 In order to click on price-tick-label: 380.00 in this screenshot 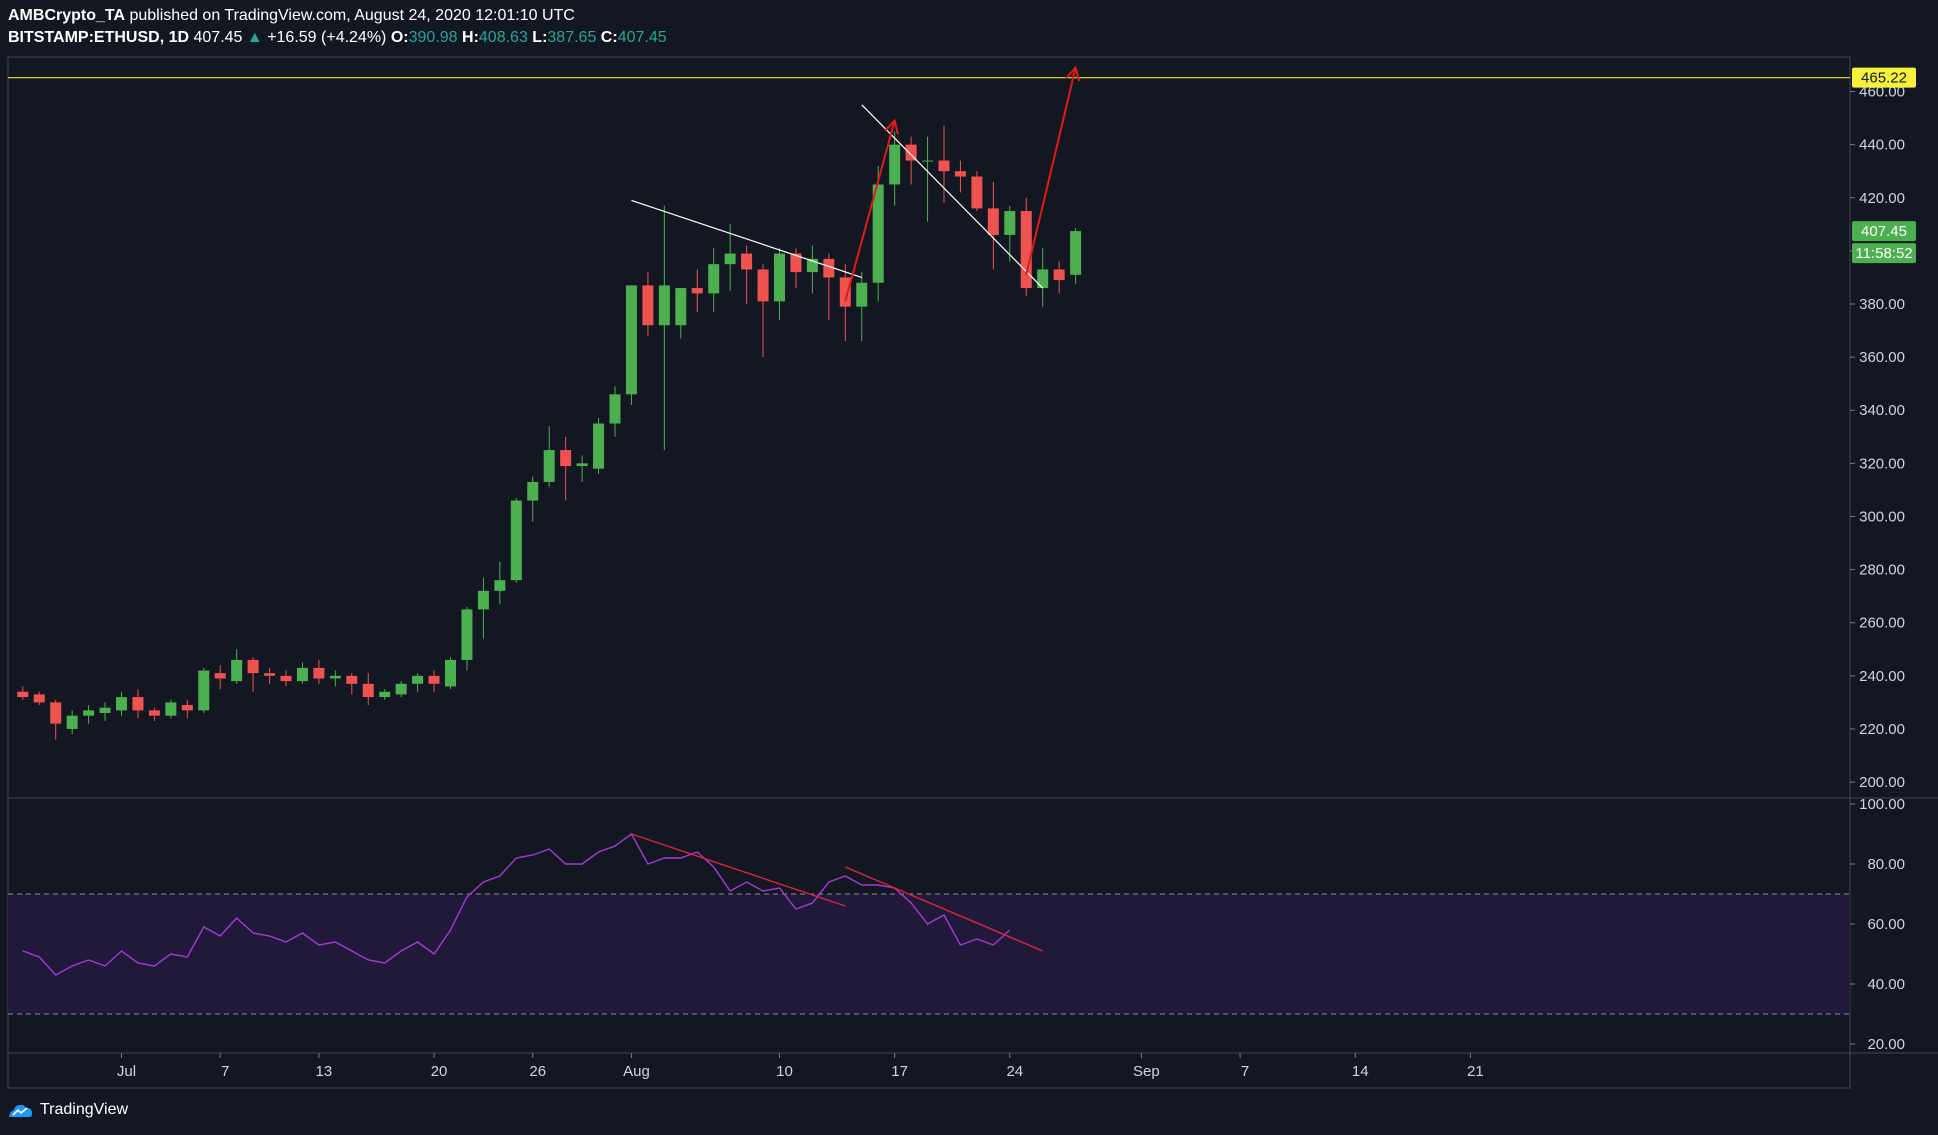, I will do `click(1882, 304)`.